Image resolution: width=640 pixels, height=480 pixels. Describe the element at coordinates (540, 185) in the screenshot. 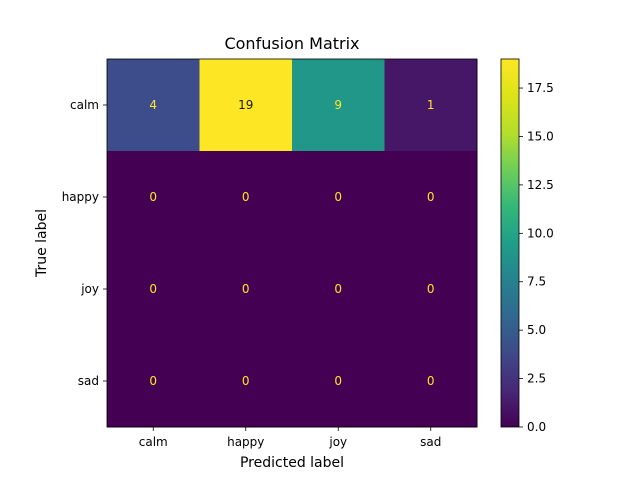

I see `colorbar-tick-label: 12.5` at that location.